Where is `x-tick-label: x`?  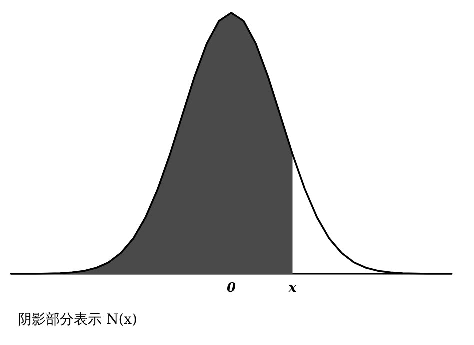 x-tick-label: x is located at coordinates (292, 288).